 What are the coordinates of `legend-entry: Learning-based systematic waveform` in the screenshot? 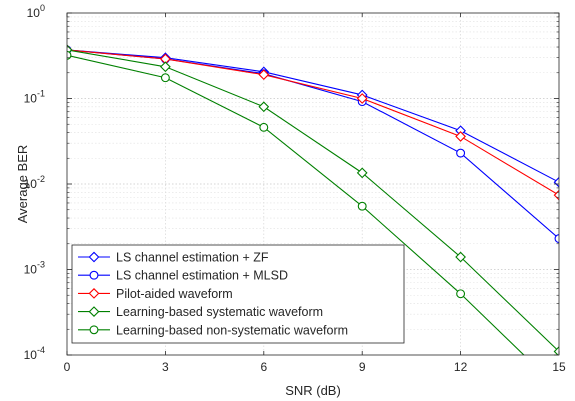 It's located at (200, 312).